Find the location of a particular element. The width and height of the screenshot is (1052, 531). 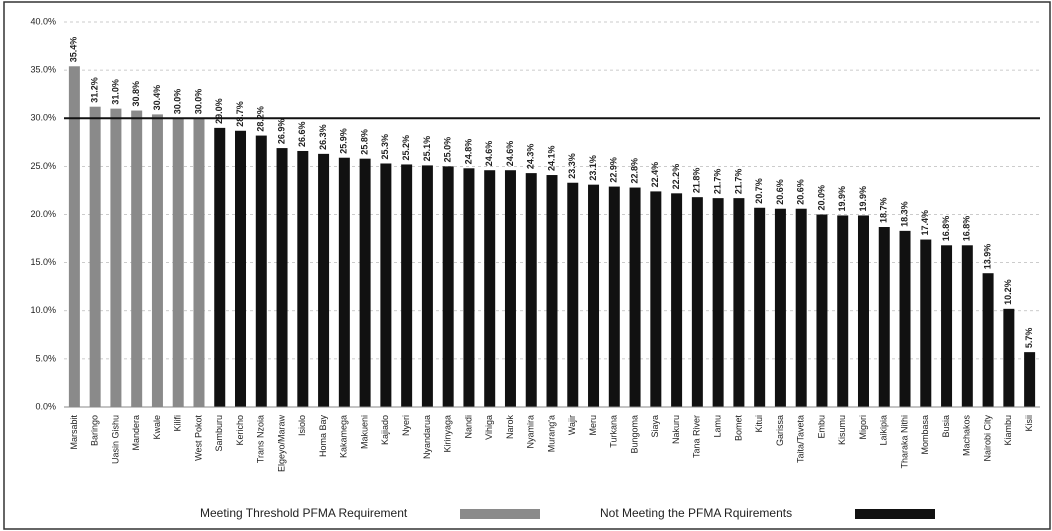

x-tick-label: Tana River is located at coordinates (697, 436).